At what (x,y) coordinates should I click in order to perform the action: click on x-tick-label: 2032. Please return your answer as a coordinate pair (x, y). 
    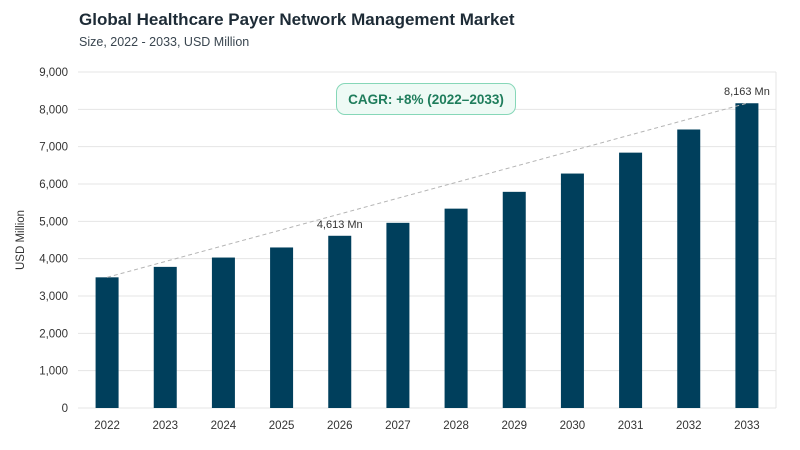
    Looking at the image, I should click on (689, 426).